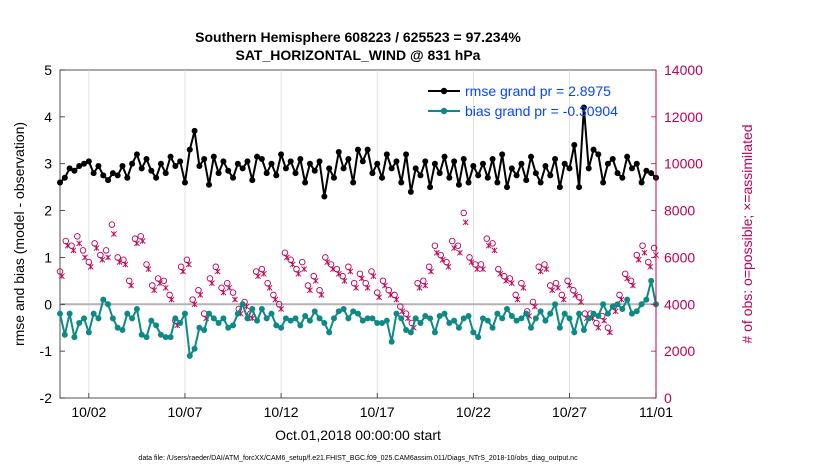  Describe the element at coordinates (48, 117) in the screenshot. I see `left-tick-label: 4` at that location.